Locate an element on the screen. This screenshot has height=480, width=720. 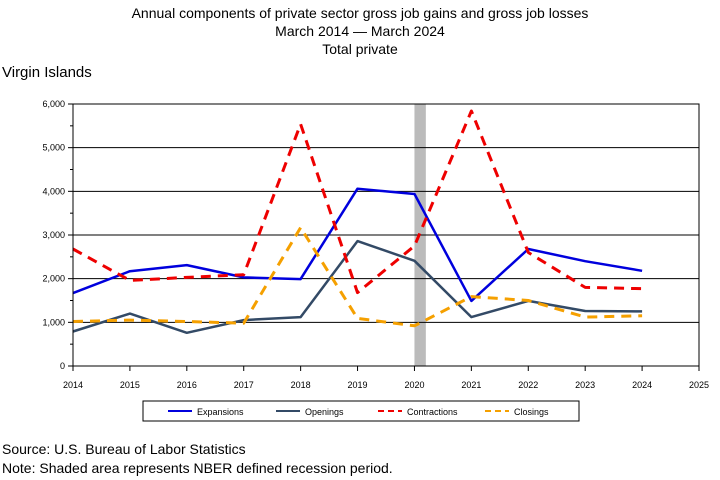
y-tick-label: 2,000 is located at coordinates (53, 279).